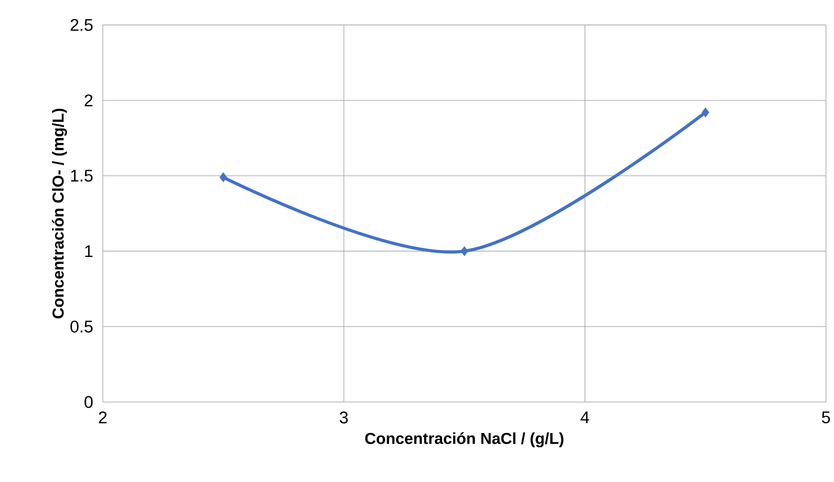 Image resolution: width=834 pixels, height=482 pixels. Describe the element at coordinates (88, 402) in the screenshot. I see `y-tick-label: 0` at that location.